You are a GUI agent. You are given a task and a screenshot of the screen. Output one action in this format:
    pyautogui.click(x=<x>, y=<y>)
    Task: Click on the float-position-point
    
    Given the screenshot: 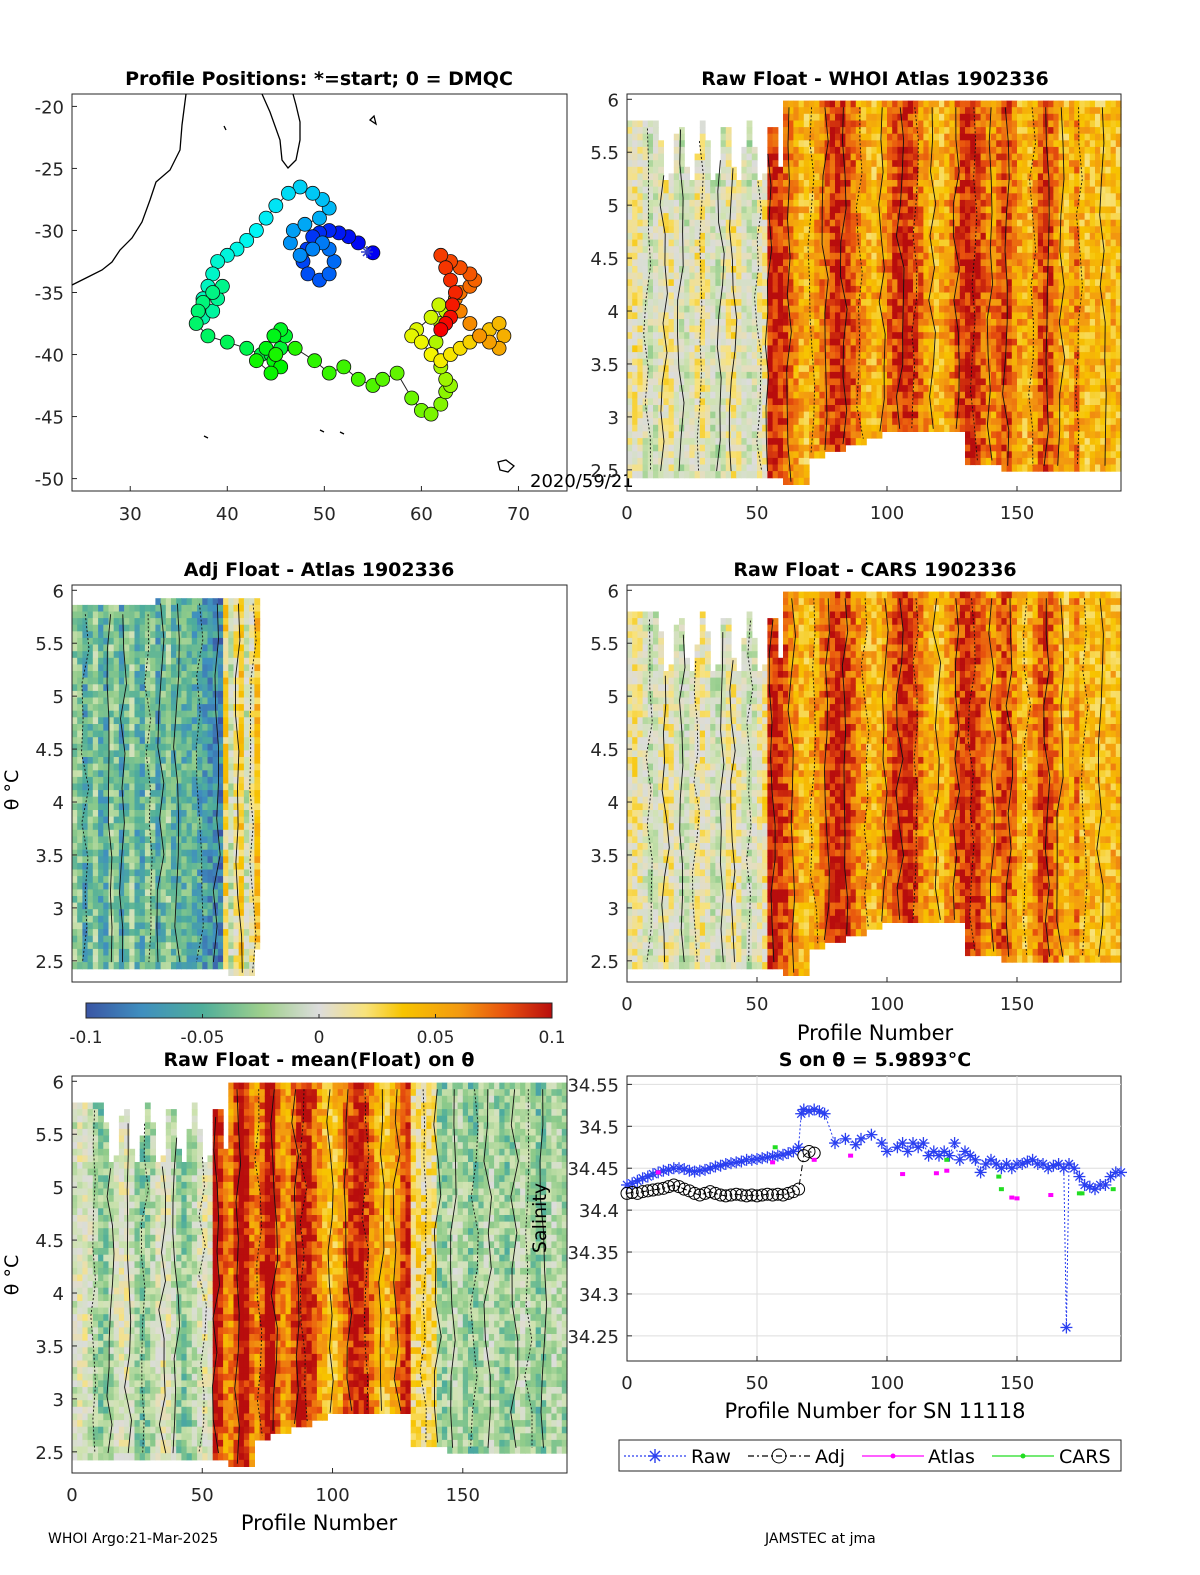 What is the action you would take?
    pyautogui.click(x=271, y=373)
    